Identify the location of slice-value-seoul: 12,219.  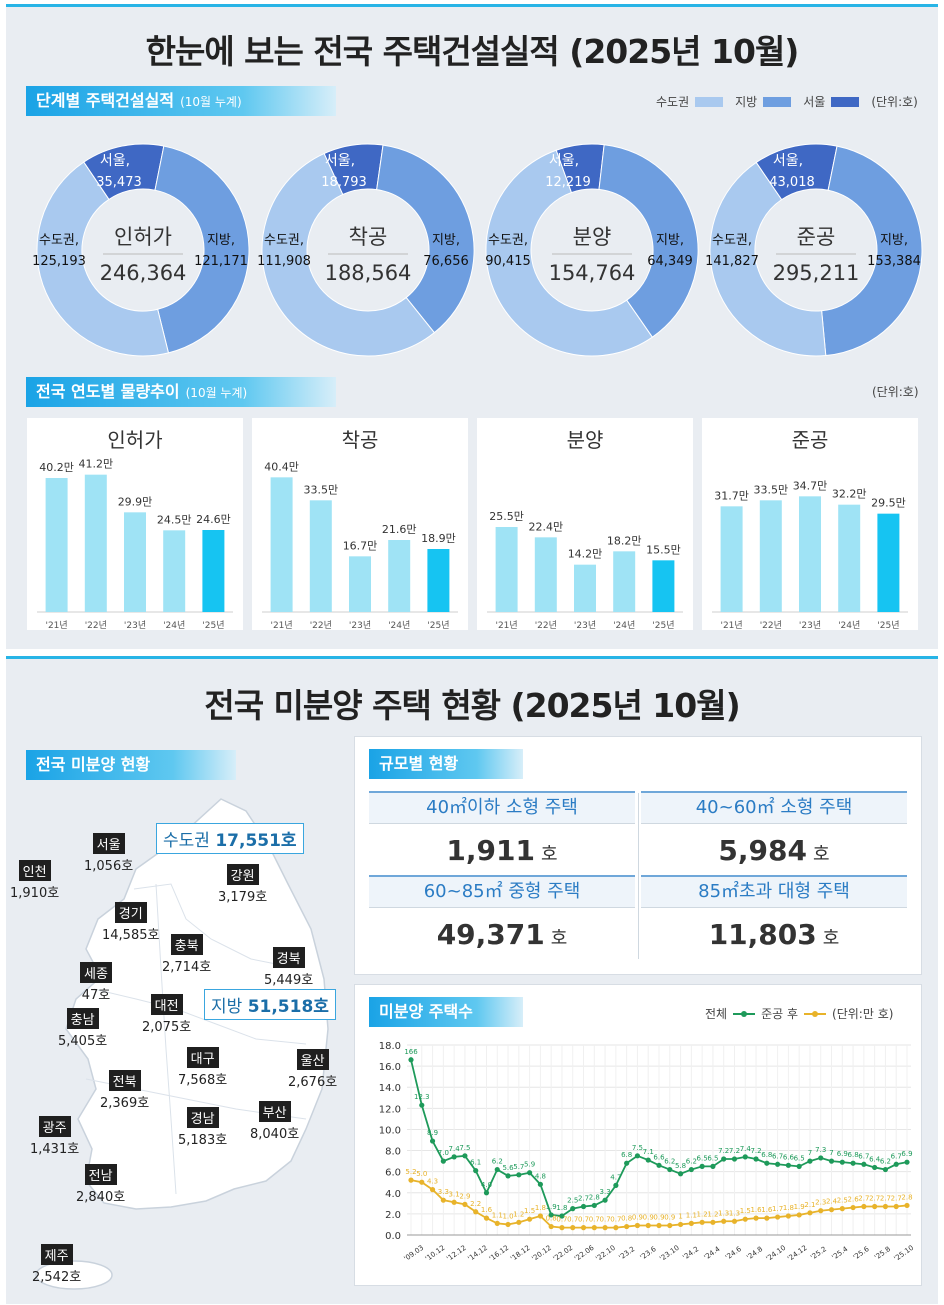
(568, 182).